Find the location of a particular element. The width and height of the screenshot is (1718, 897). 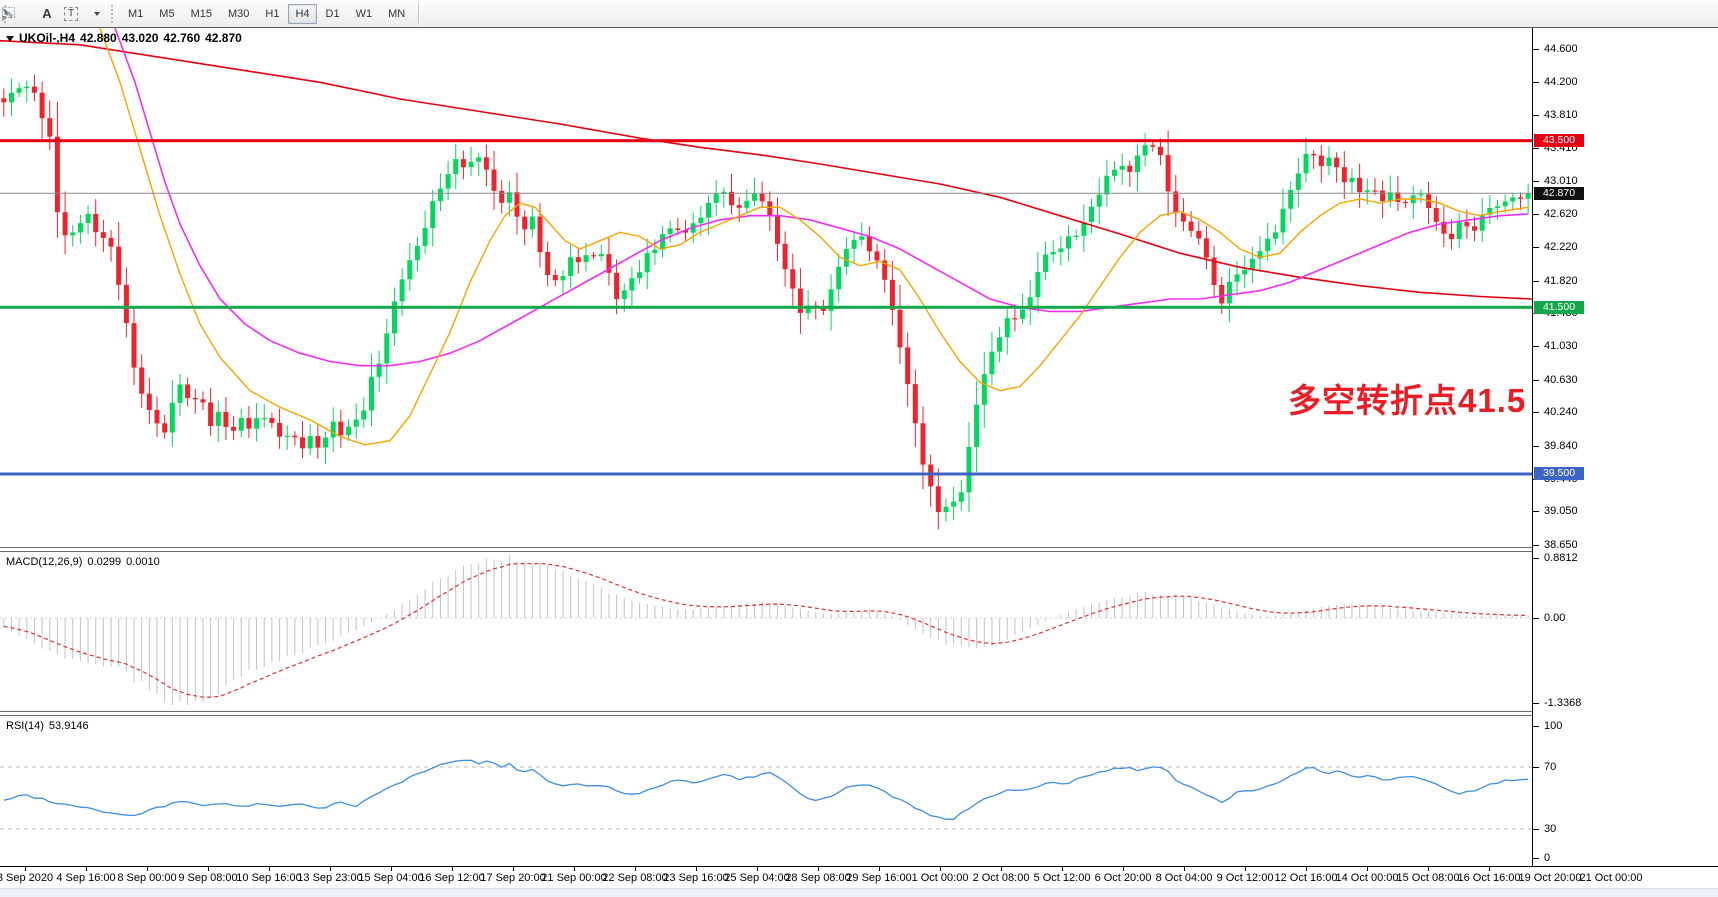

symbol-dropdown-icon is located at coordinates (10, 39).